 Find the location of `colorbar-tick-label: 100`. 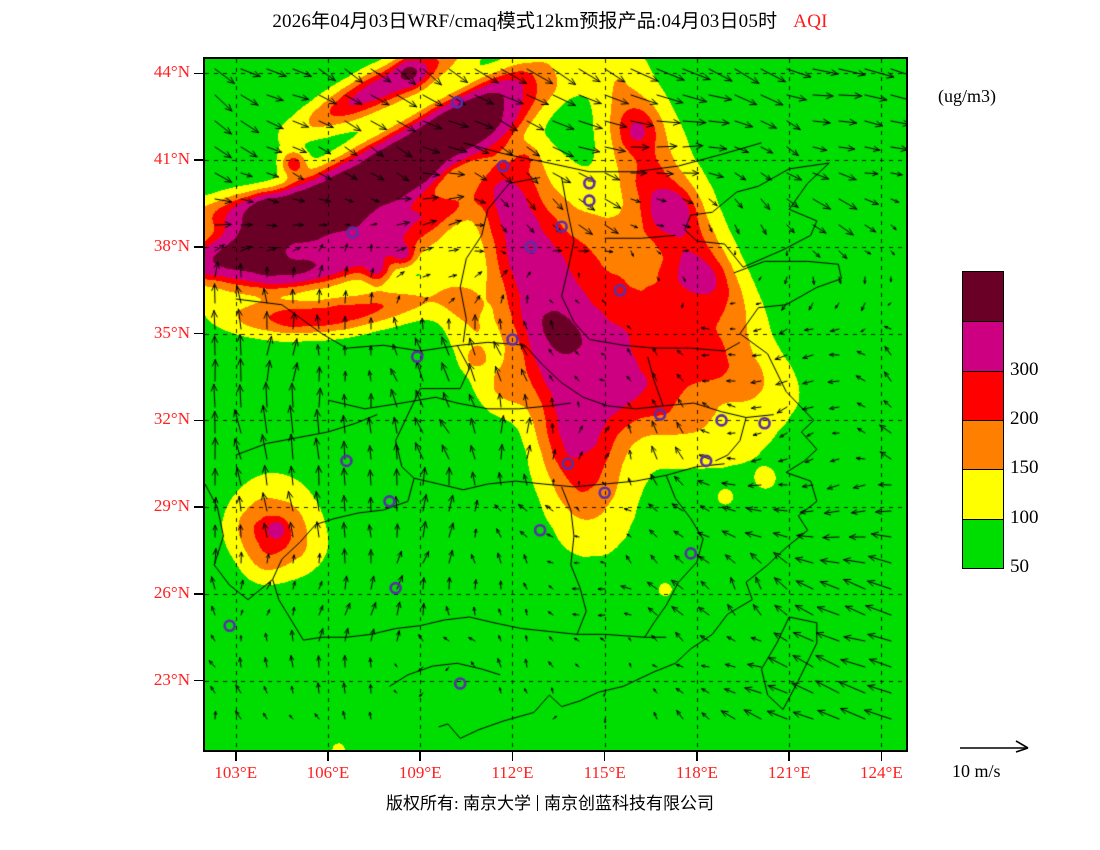

colorbar-tick-label: 100 is located at coordinates (1024, 517).